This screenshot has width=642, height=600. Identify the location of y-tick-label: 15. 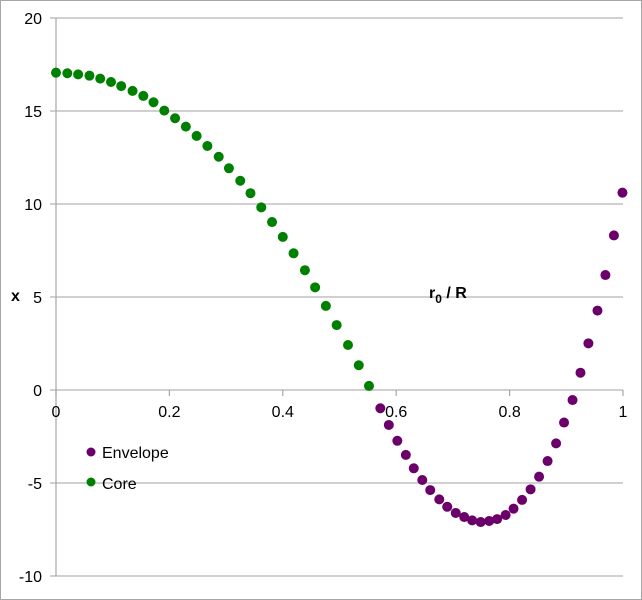
(33, 112).